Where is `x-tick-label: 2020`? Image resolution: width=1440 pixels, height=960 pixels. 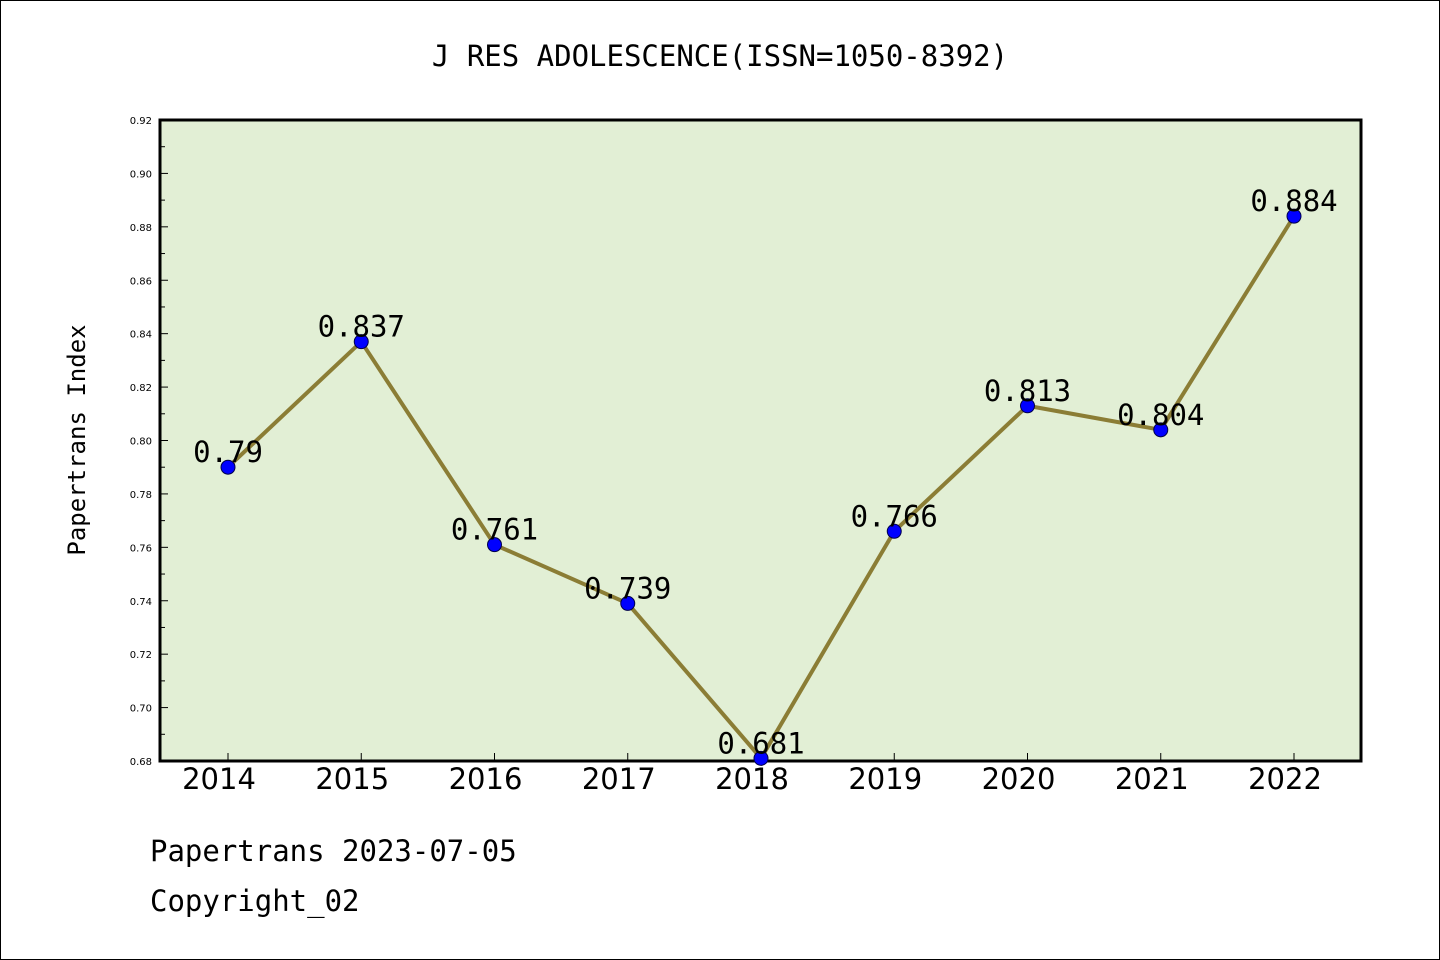 x-tick-label: 2020 is located at coordinates (1019, 779).